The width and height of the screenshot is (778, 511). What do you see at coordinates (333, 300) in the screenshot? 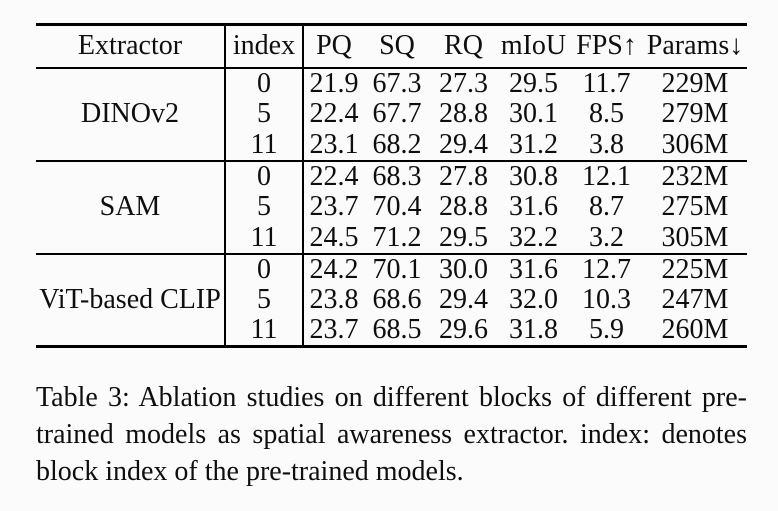
I see `metric-cell: 23.8` at bounding box center [333, 300].